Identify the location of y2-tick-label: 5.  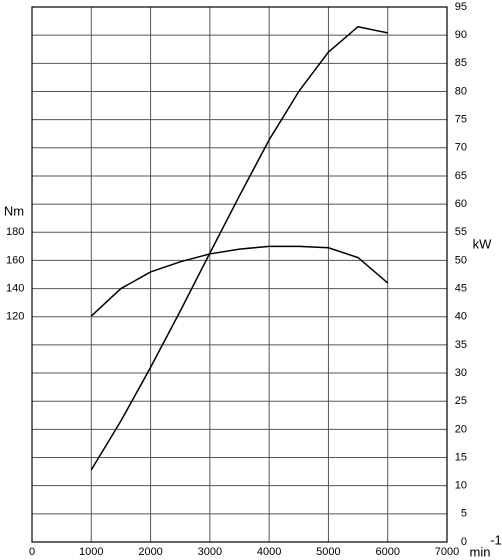
(464, 514).